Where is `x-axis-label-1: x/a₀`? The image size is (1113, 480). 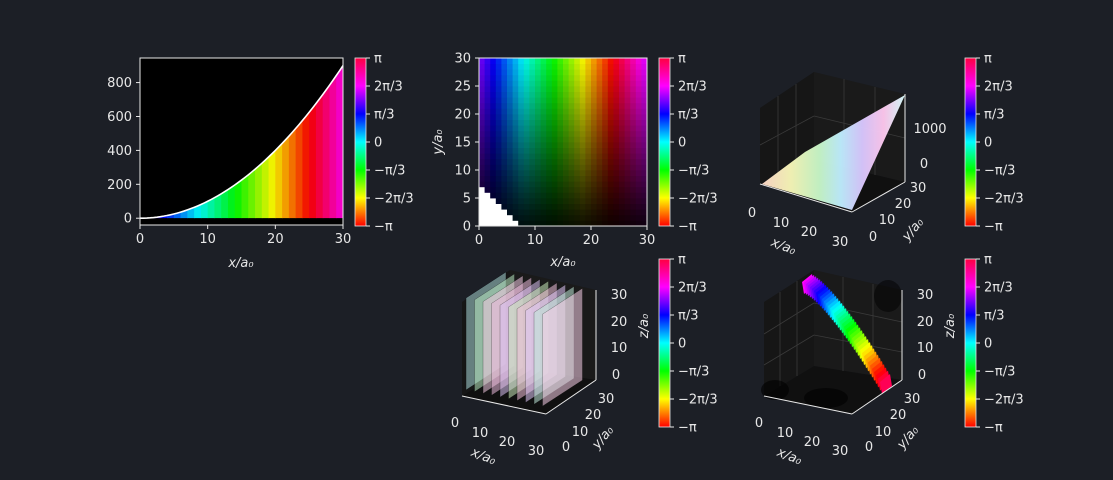
x-axis-label-1: x/a₀ is located at coordinates (240, 263).